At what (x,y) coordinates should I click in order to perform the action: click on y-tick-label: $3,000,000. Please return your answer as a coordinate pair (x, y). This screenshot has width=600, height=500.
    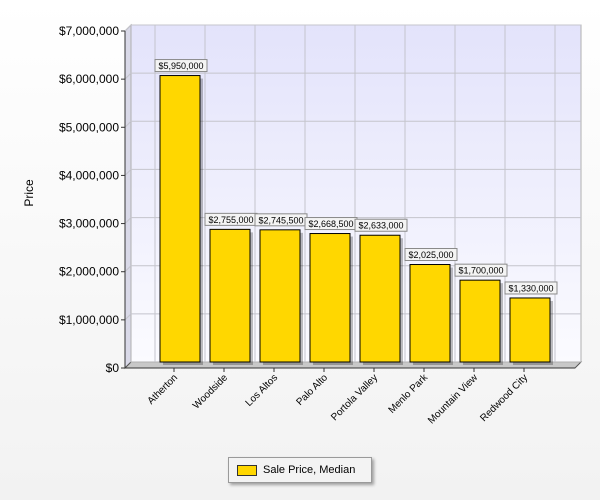
    Looking at the image, I should click on (89, 224).